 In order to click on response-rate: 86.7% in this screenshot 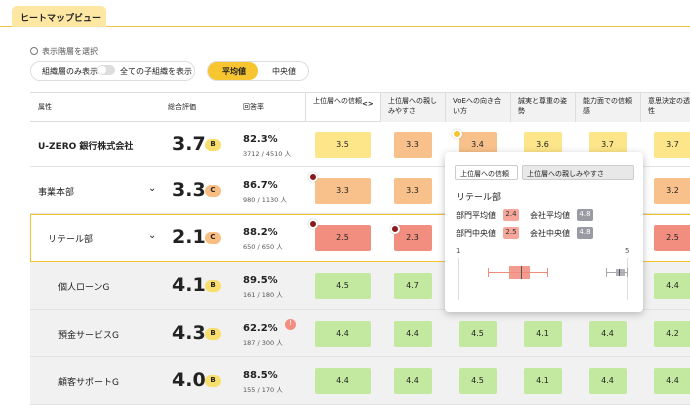, I will do `click(260, 185)`.